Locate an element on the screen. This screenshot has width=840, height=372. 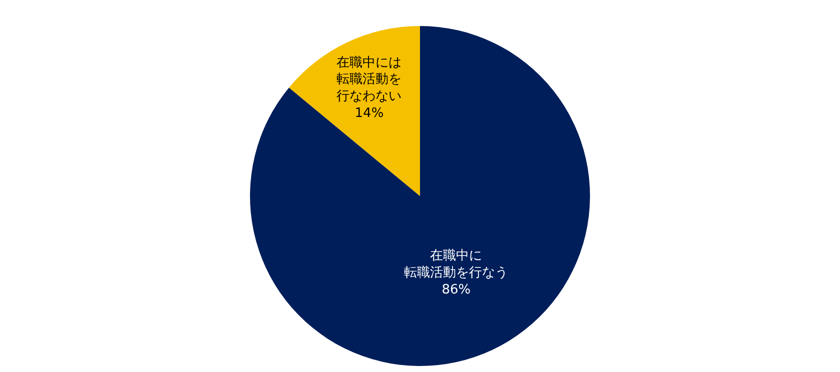
data-label: 86% is located at coordinates (456, 290).